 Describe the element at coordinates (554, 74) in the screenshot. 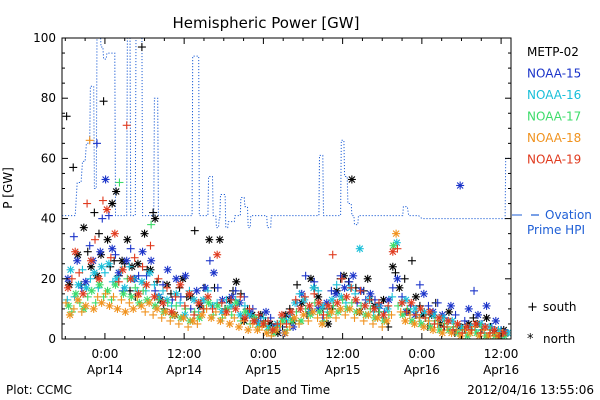

I see `legend-entry: NOAA-15` at that location.